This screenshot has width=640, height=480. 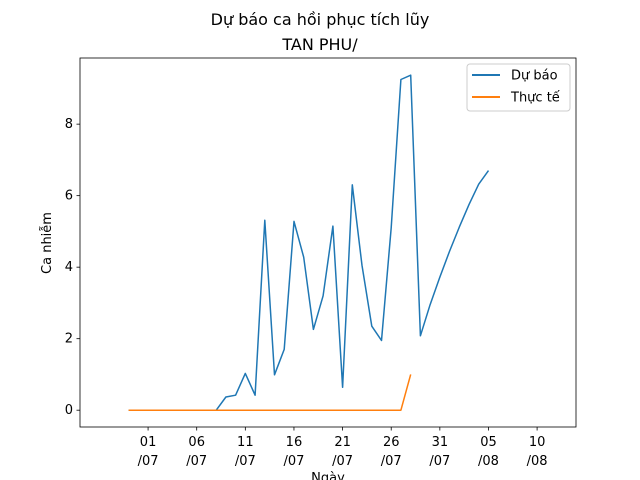 I want to click on x-tick-label-day: 01, so click(x=148, y=442).